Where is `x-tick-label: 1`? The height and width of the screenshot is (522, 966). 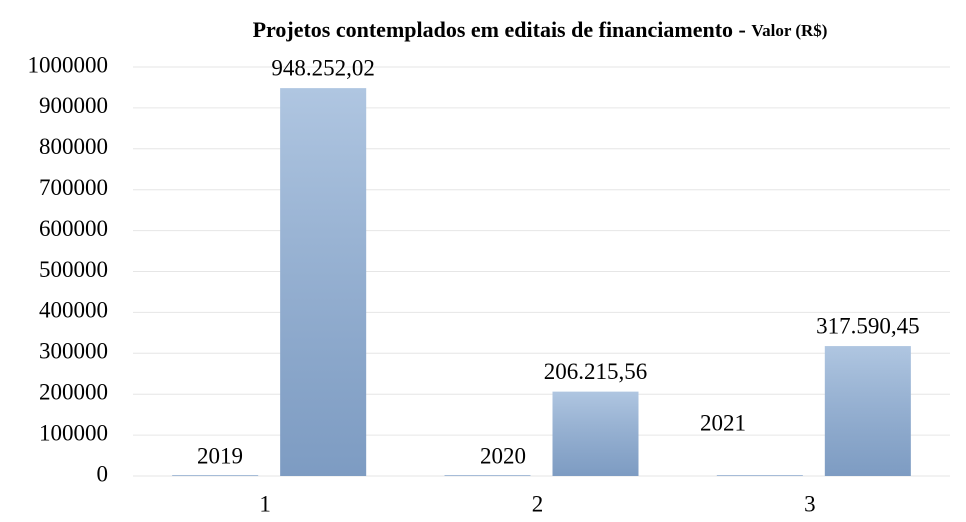 x-tick-label: 1 is located at coordinates (265, 503).